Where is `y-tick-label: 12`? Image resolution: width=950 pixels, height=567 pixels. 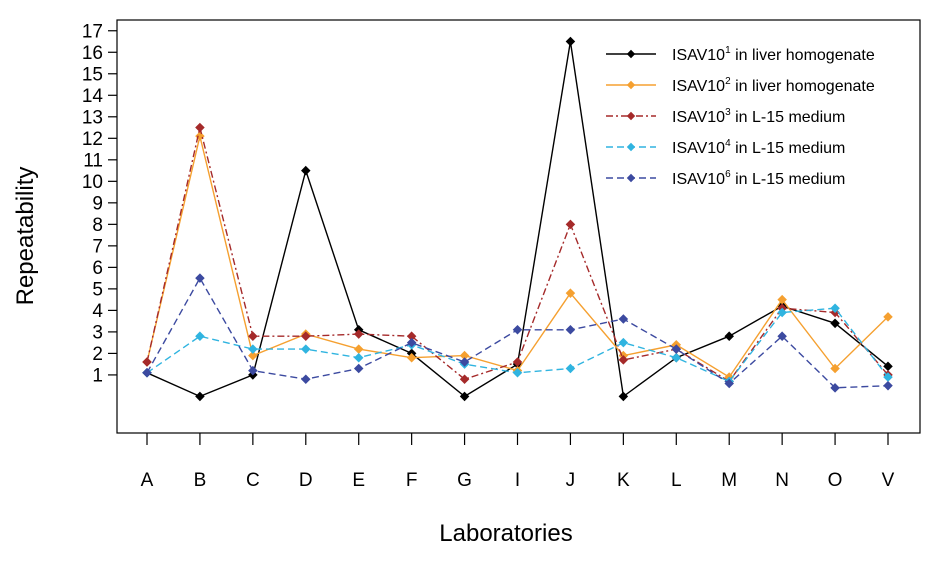
y-tick-label: 12 is located at coordinates (92, 139).